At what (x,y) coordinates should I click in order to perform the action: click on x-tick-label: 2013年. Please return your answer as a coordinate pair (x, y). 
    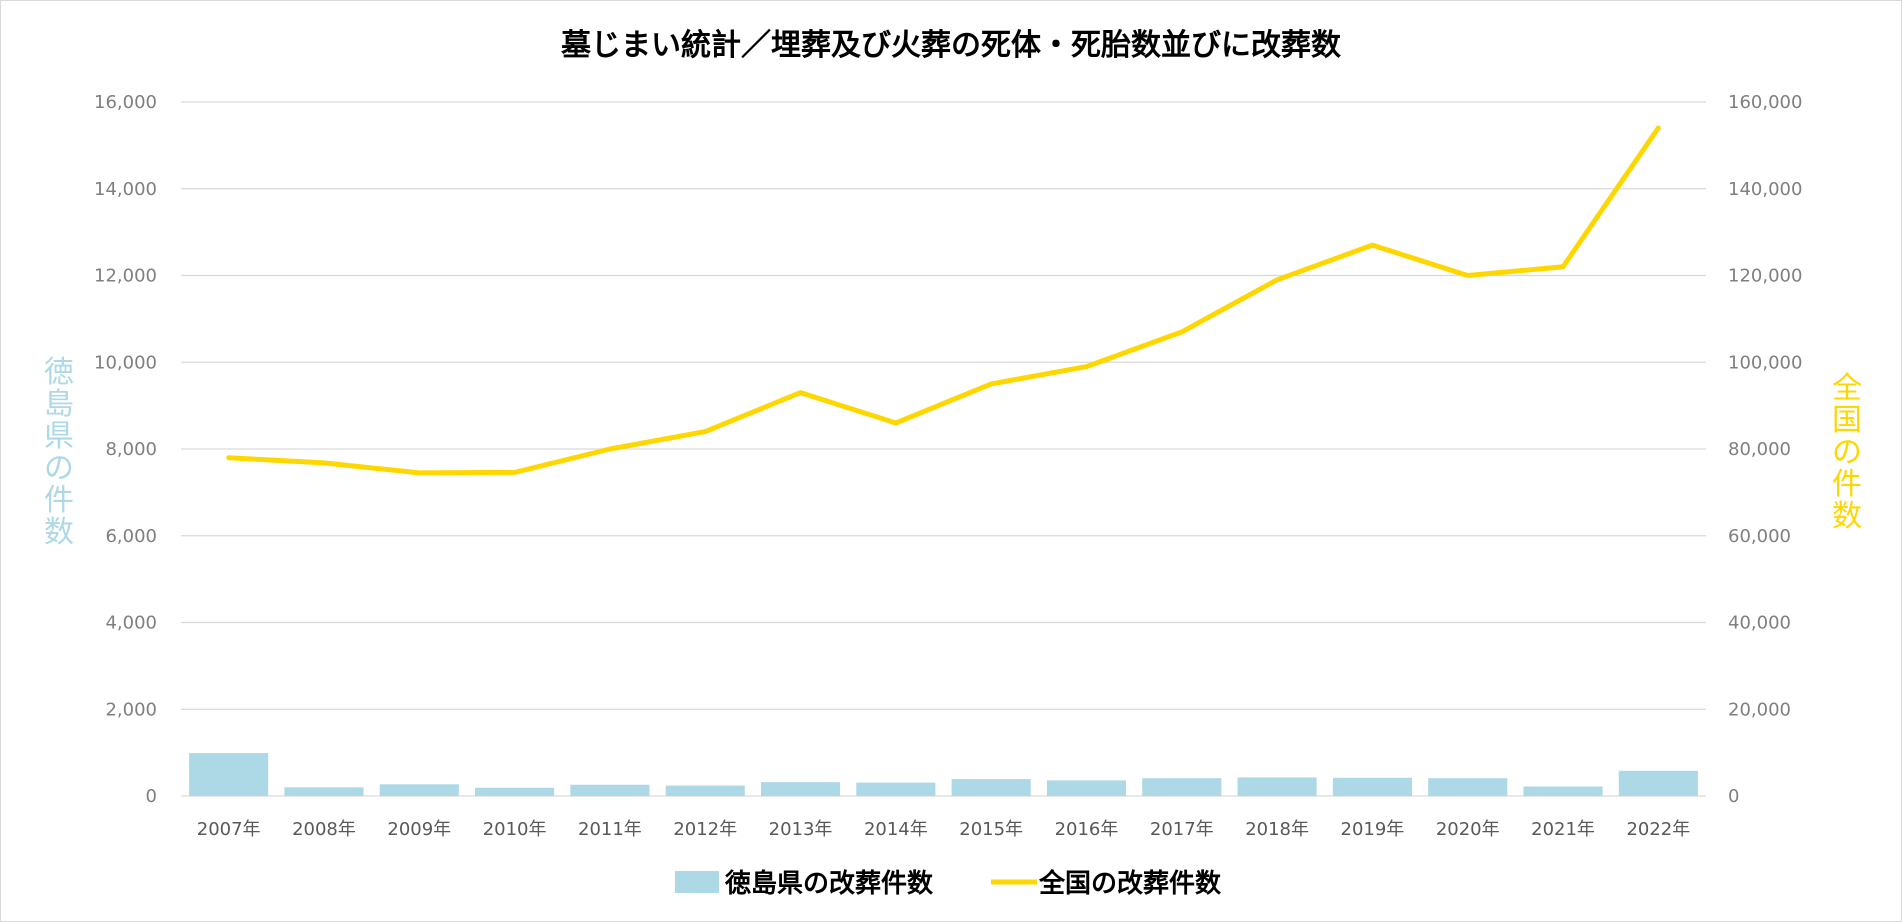
    Looking at the image, I should click on (801, 829).